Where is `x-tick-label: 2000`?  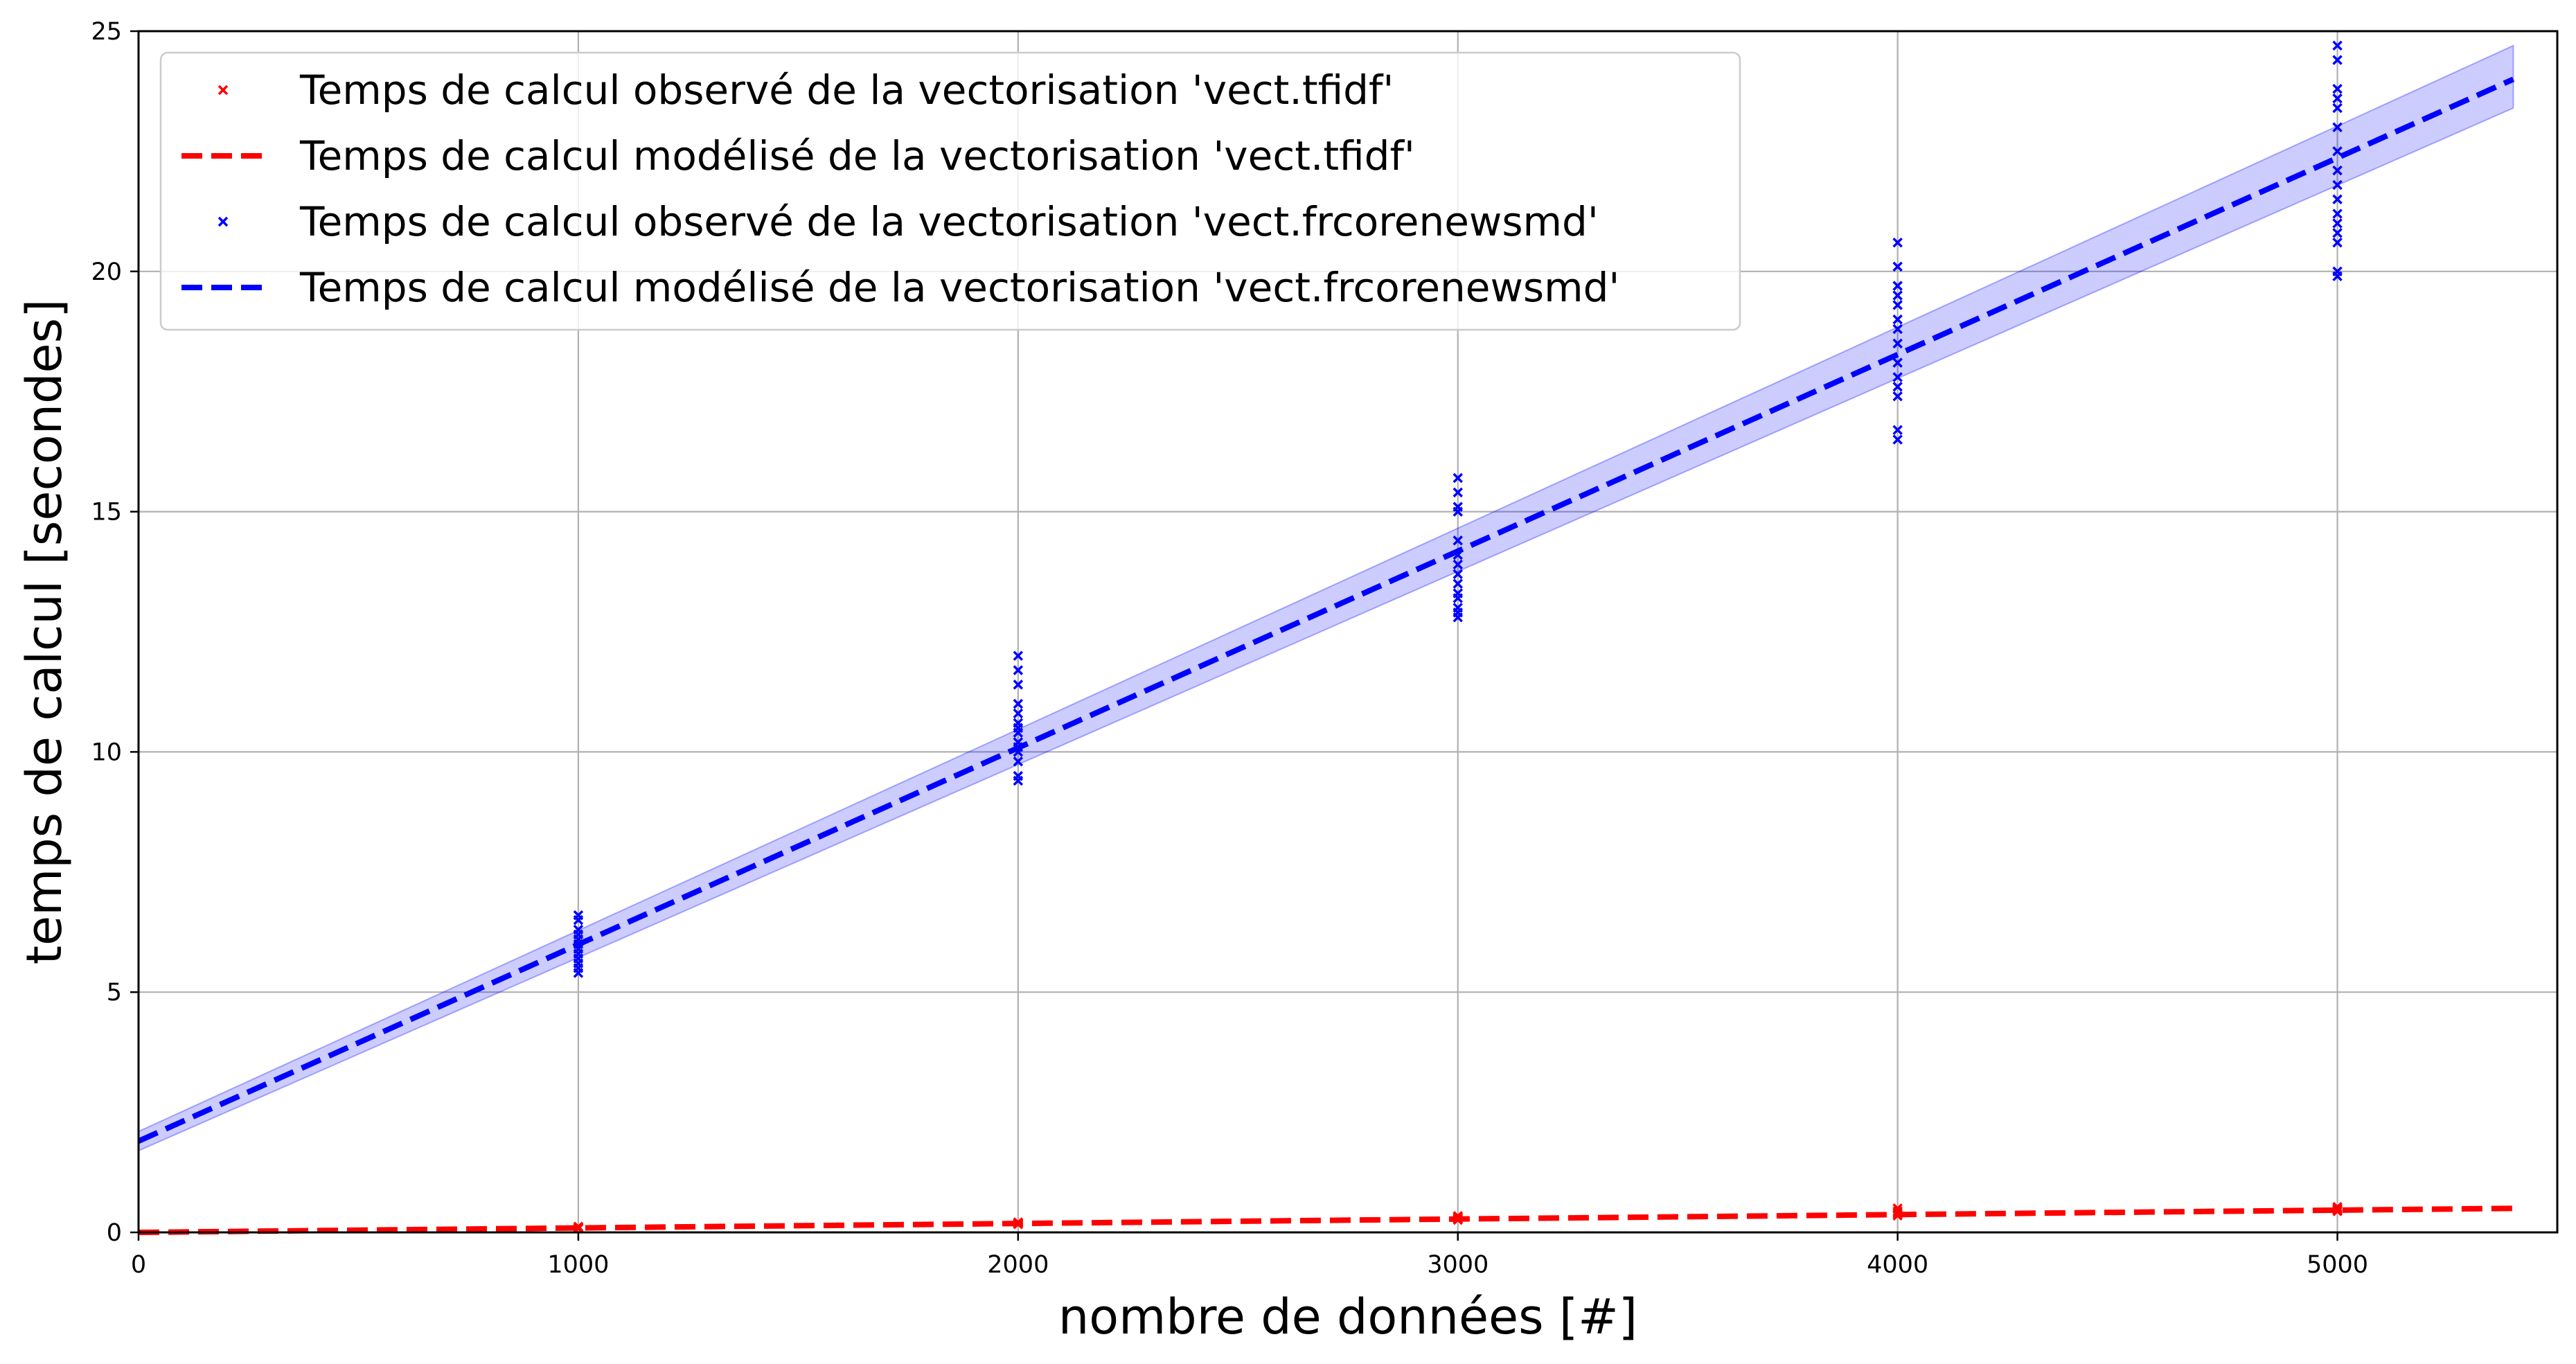 x-tick-label: 2000 is located at coordinates (1018, 1265).